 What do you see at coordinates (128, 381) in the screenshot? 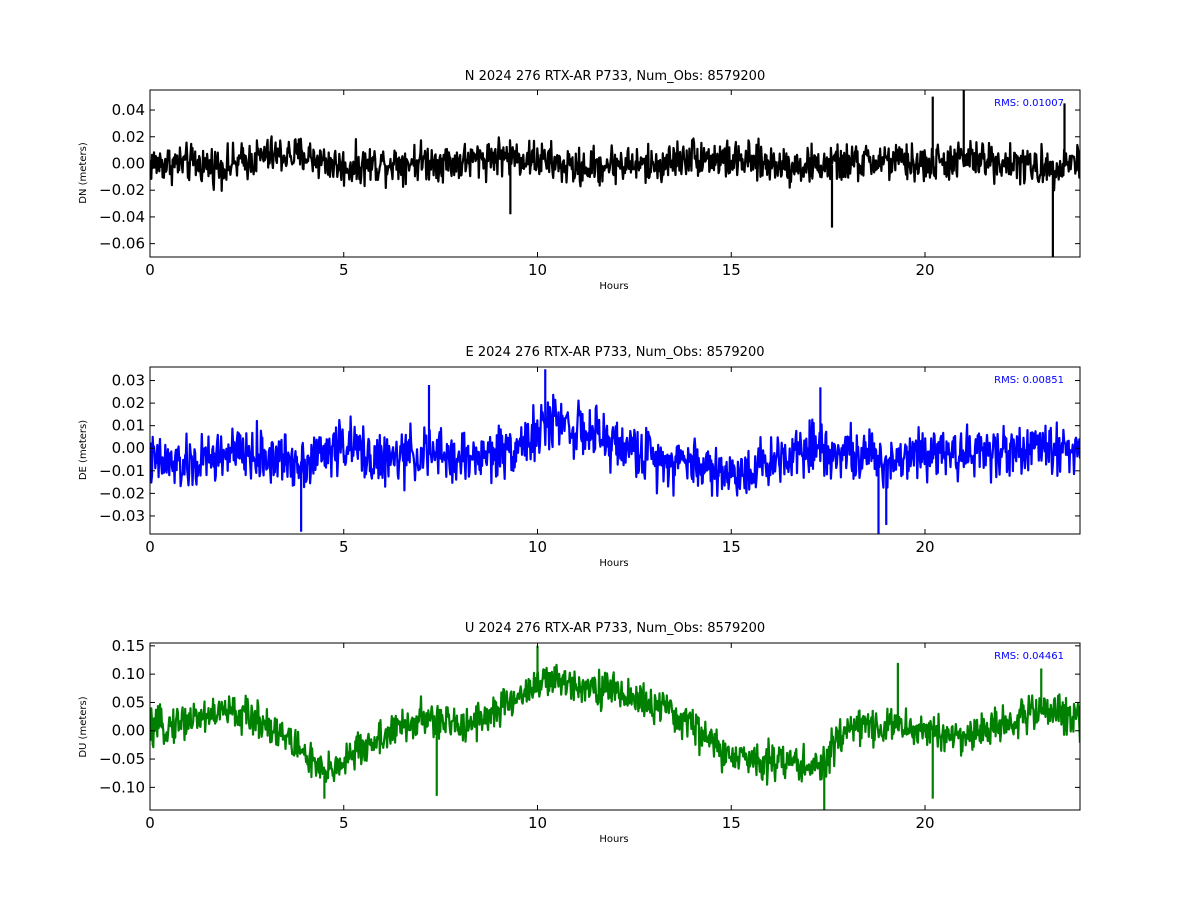
I see `y-tick-label: 0.03` at bounding box center [128, 381].